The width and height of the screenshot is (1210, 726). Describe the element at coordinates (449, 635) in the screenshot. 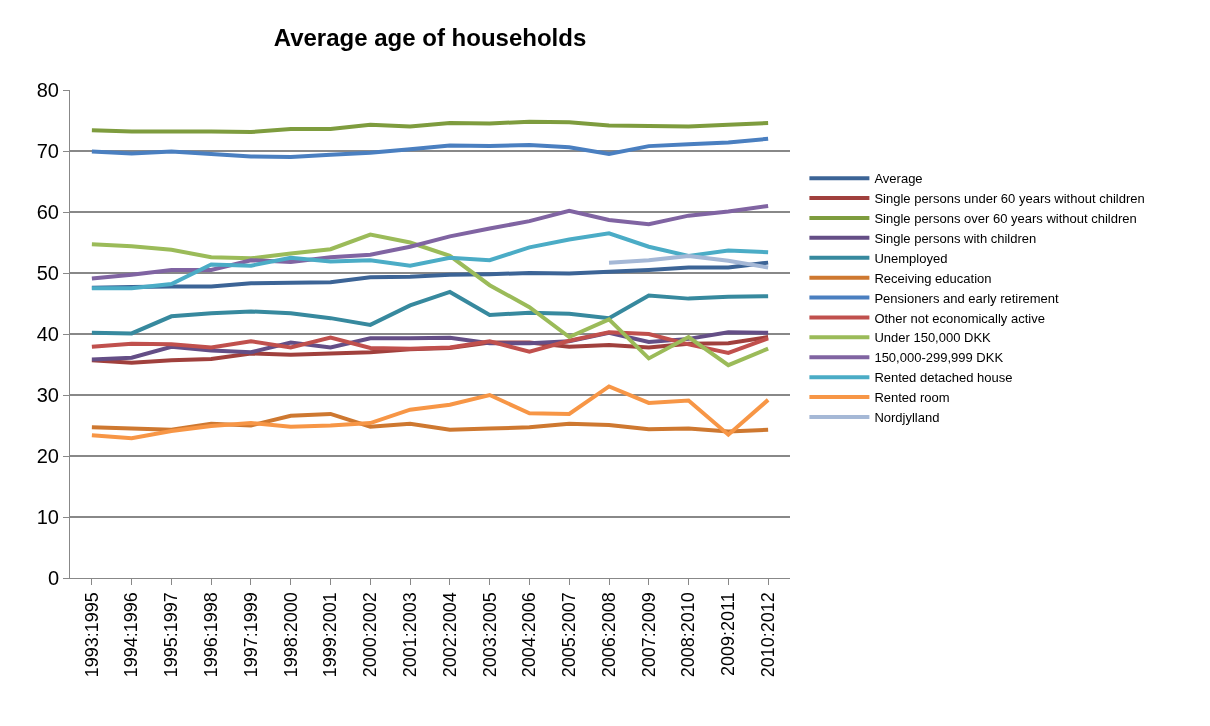

I see `x-tick-label: 2002:2004` at that location.